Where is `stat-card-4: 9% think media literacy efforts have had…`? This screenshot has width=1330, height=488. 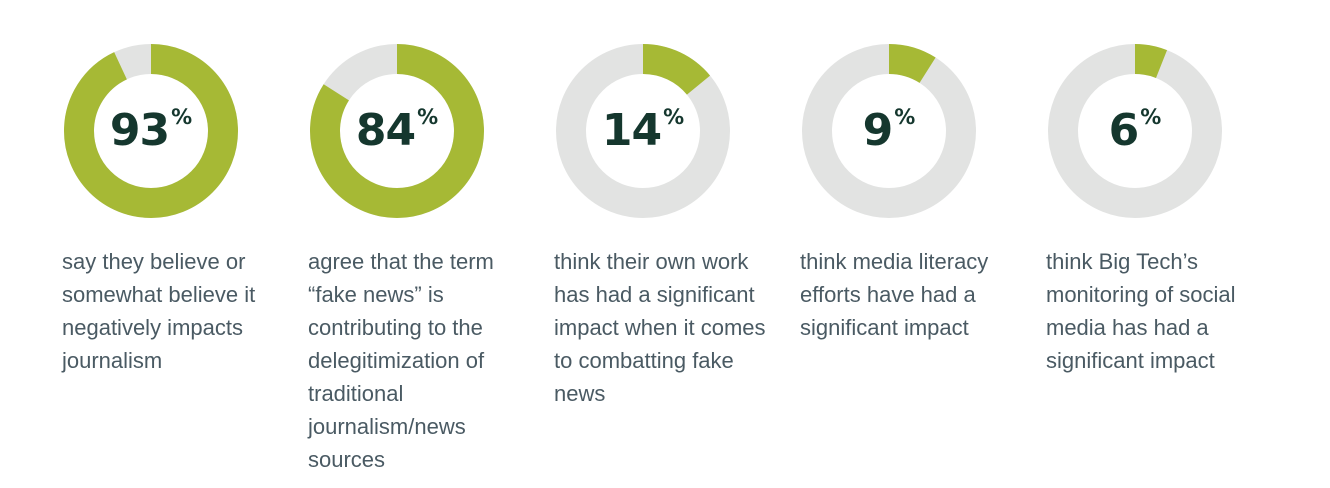
stat-card-4: 9% think media literacy efforts have had… is located at coordinates (915, 193).